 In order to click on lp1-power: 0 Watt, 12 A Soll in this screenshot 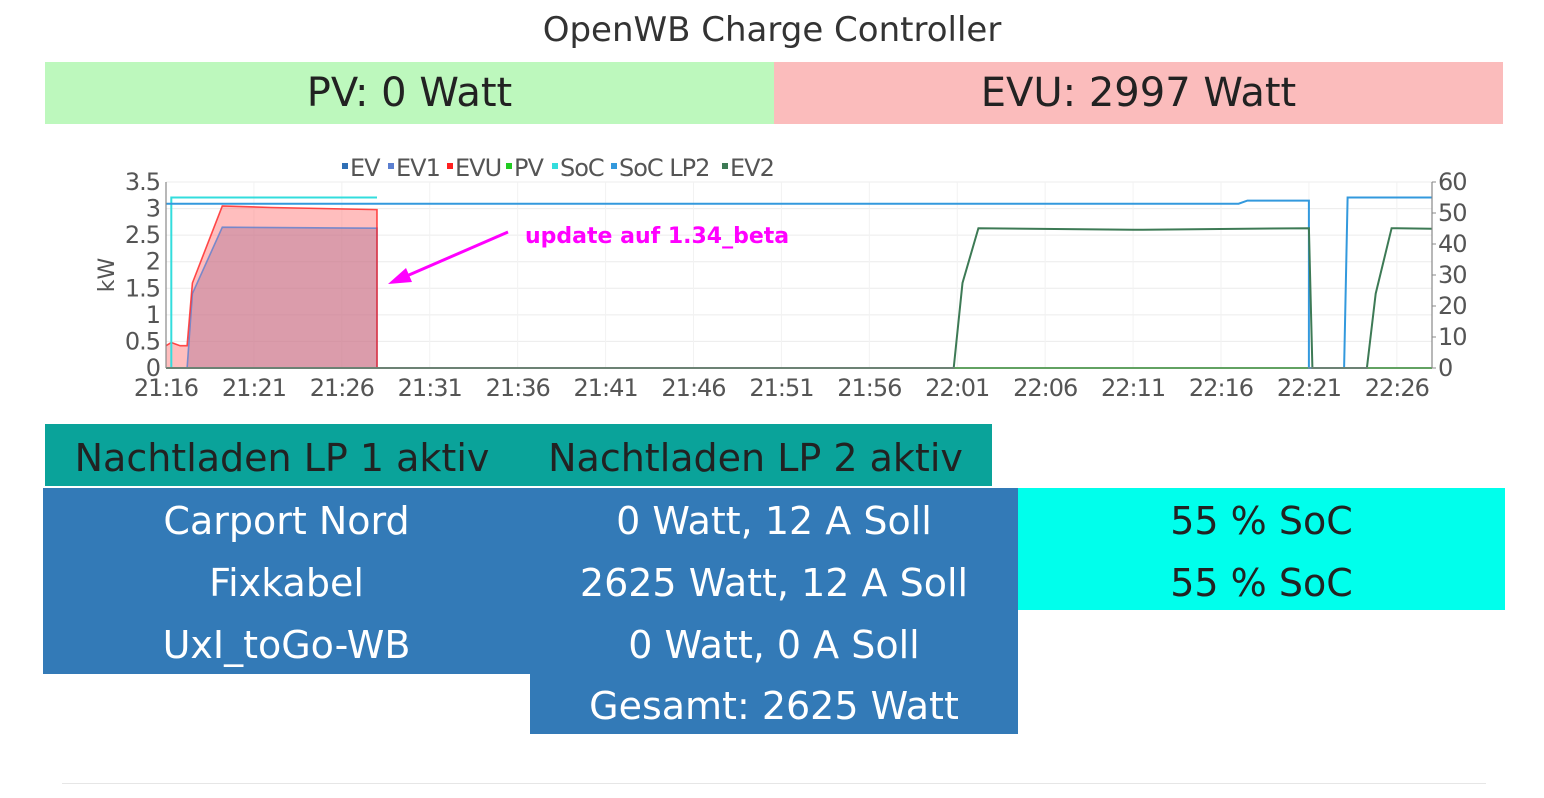, I will do `click(774, 521)`.